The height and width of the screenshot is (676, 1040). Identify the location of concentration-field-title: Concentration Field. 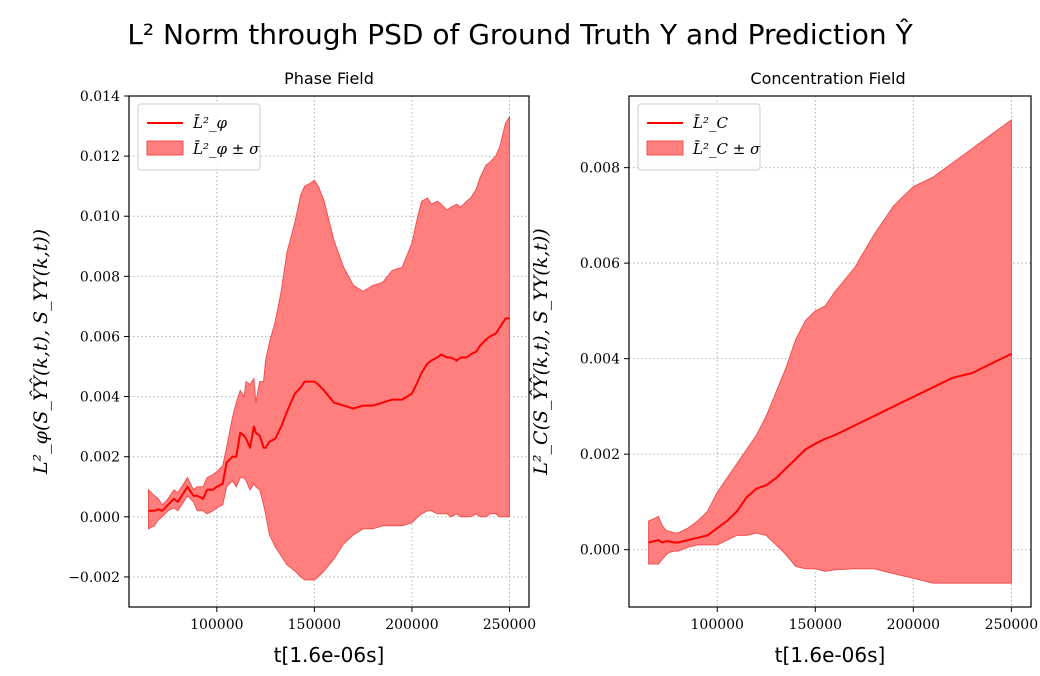
(827, 78).